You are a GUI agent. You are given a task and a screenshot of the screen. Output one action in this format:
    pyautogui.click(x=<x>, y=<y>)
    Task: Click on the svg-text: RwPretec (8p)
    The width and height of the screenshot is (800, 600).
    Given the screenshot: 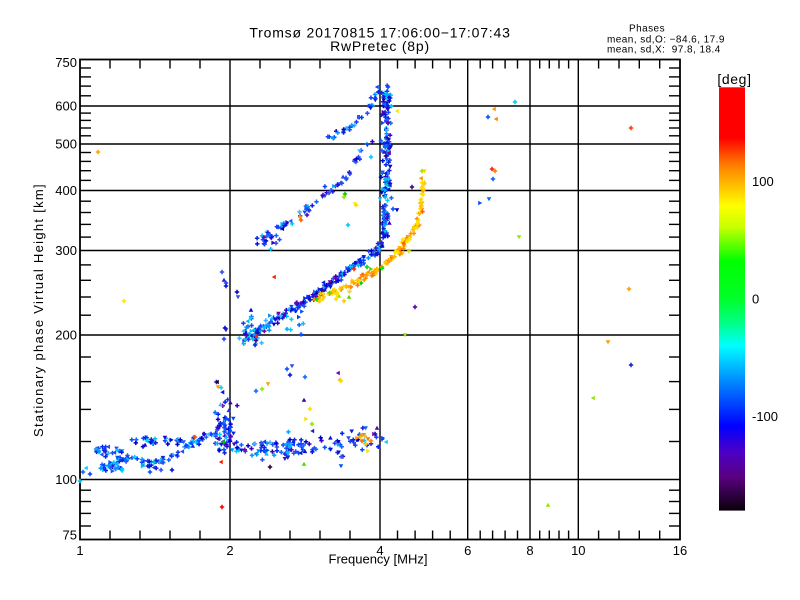 What is the action you would take?
    pyautogui.click(x=380, y=46)
    